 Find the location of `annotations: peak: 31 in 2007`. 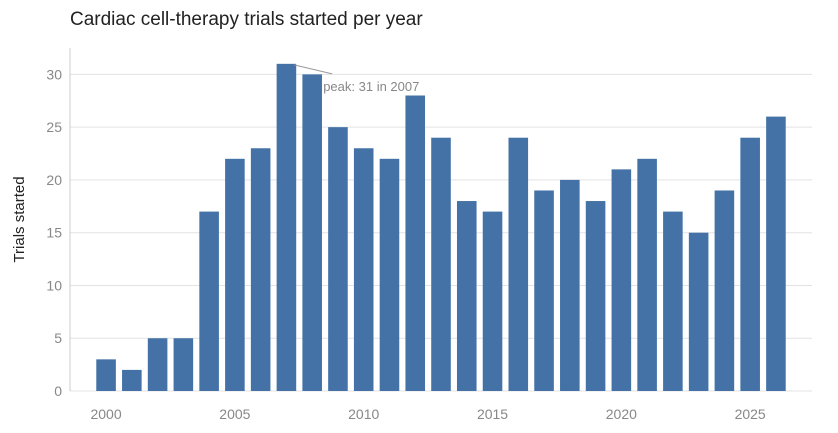

annotations: peak: 31 in 2007 is located at coordinates (356, 79).